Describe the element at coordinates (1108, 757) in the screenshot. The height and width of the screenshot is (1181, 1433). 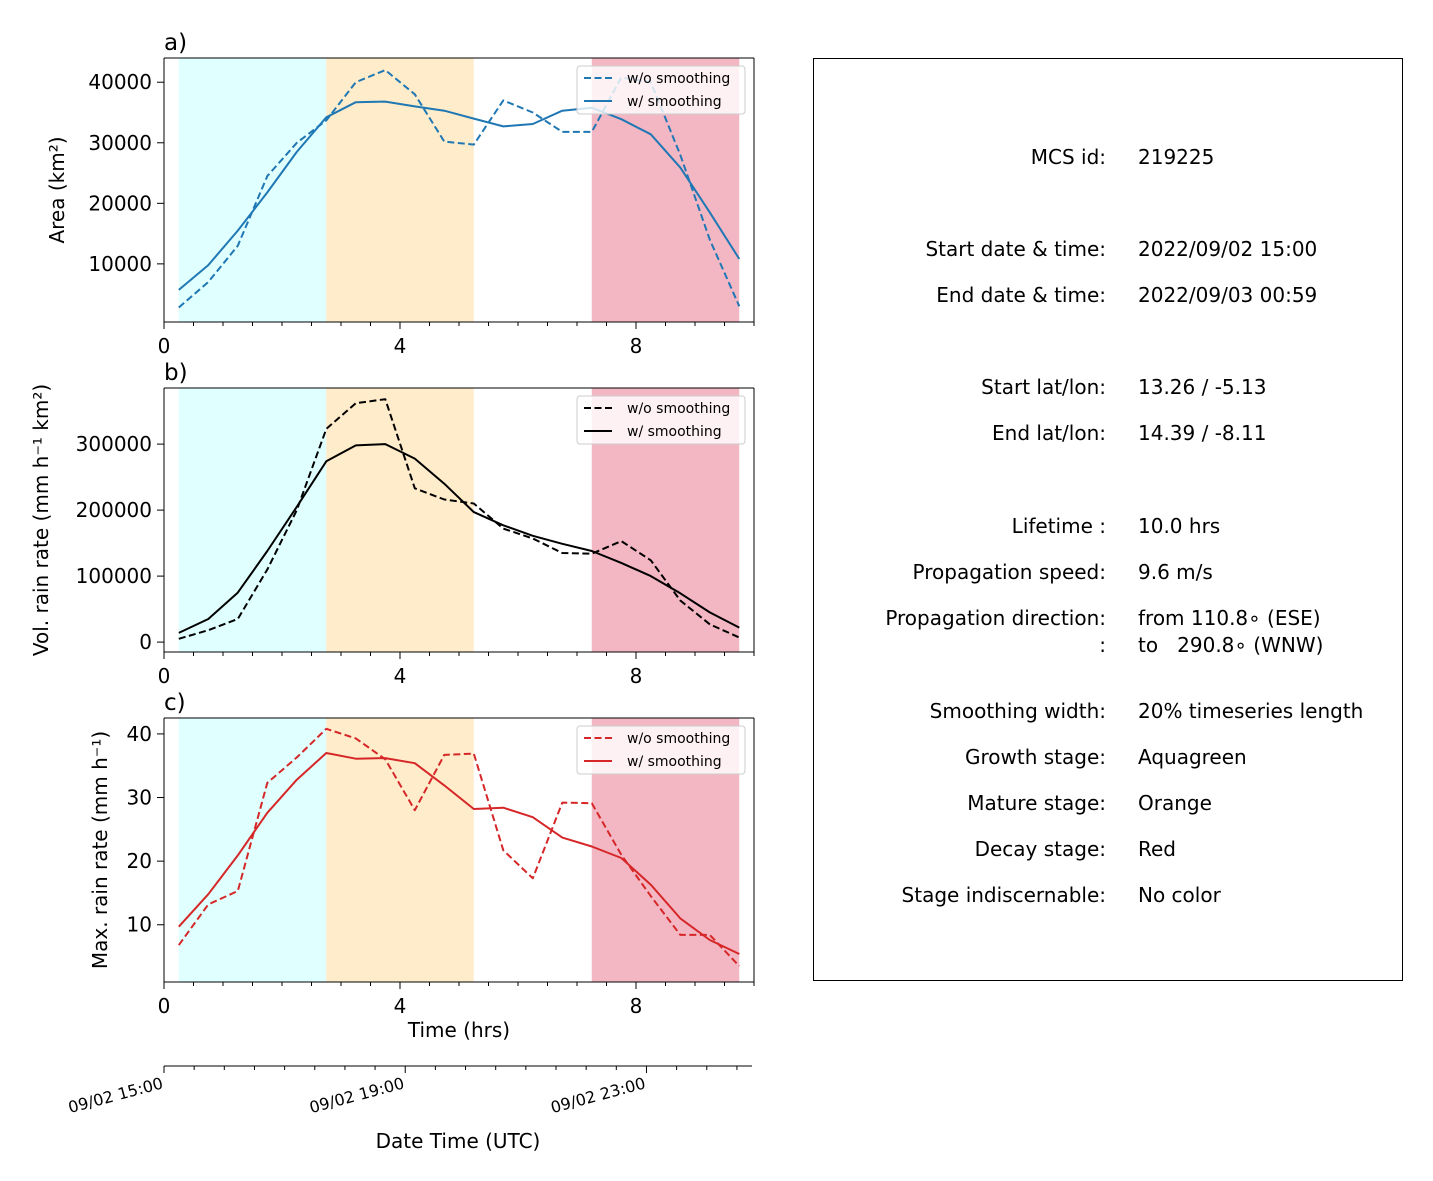
I see `info-row: Growth stage: Aquagreen` at that location.